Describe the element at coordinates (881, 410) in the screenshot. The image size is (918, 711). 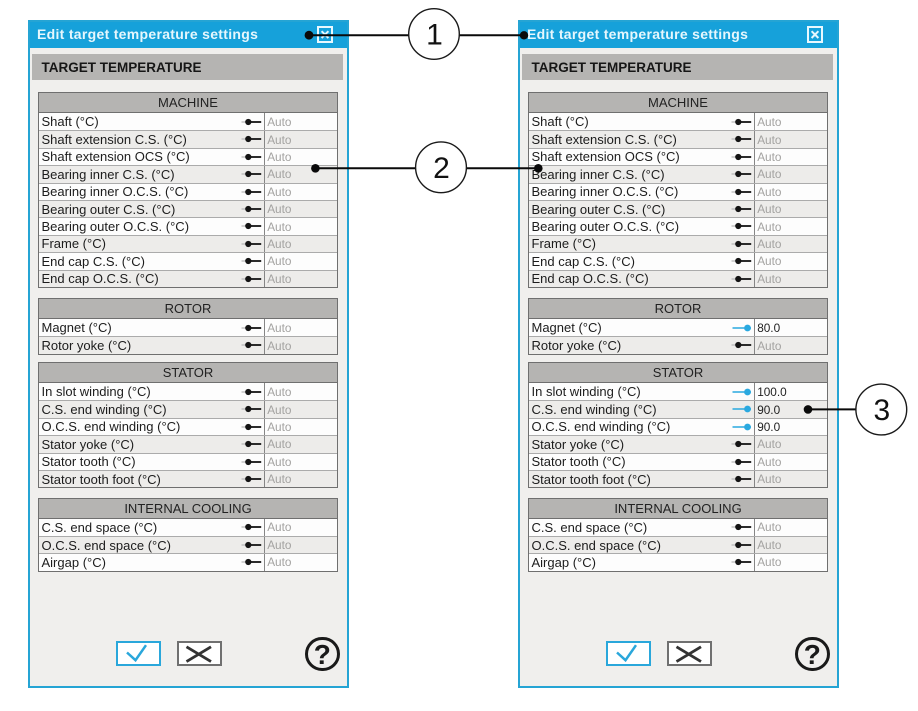
I see `svg-text: 3` at that location.